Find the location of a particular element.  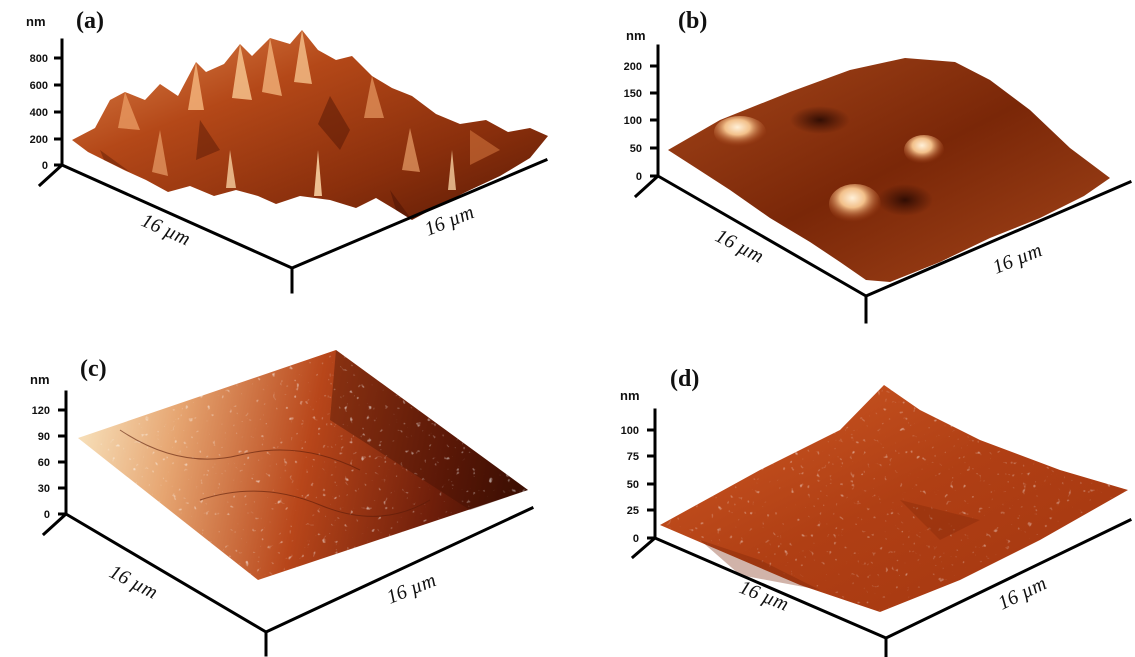

z-tick-b-3: 50 is located at coordinates (636, 149).